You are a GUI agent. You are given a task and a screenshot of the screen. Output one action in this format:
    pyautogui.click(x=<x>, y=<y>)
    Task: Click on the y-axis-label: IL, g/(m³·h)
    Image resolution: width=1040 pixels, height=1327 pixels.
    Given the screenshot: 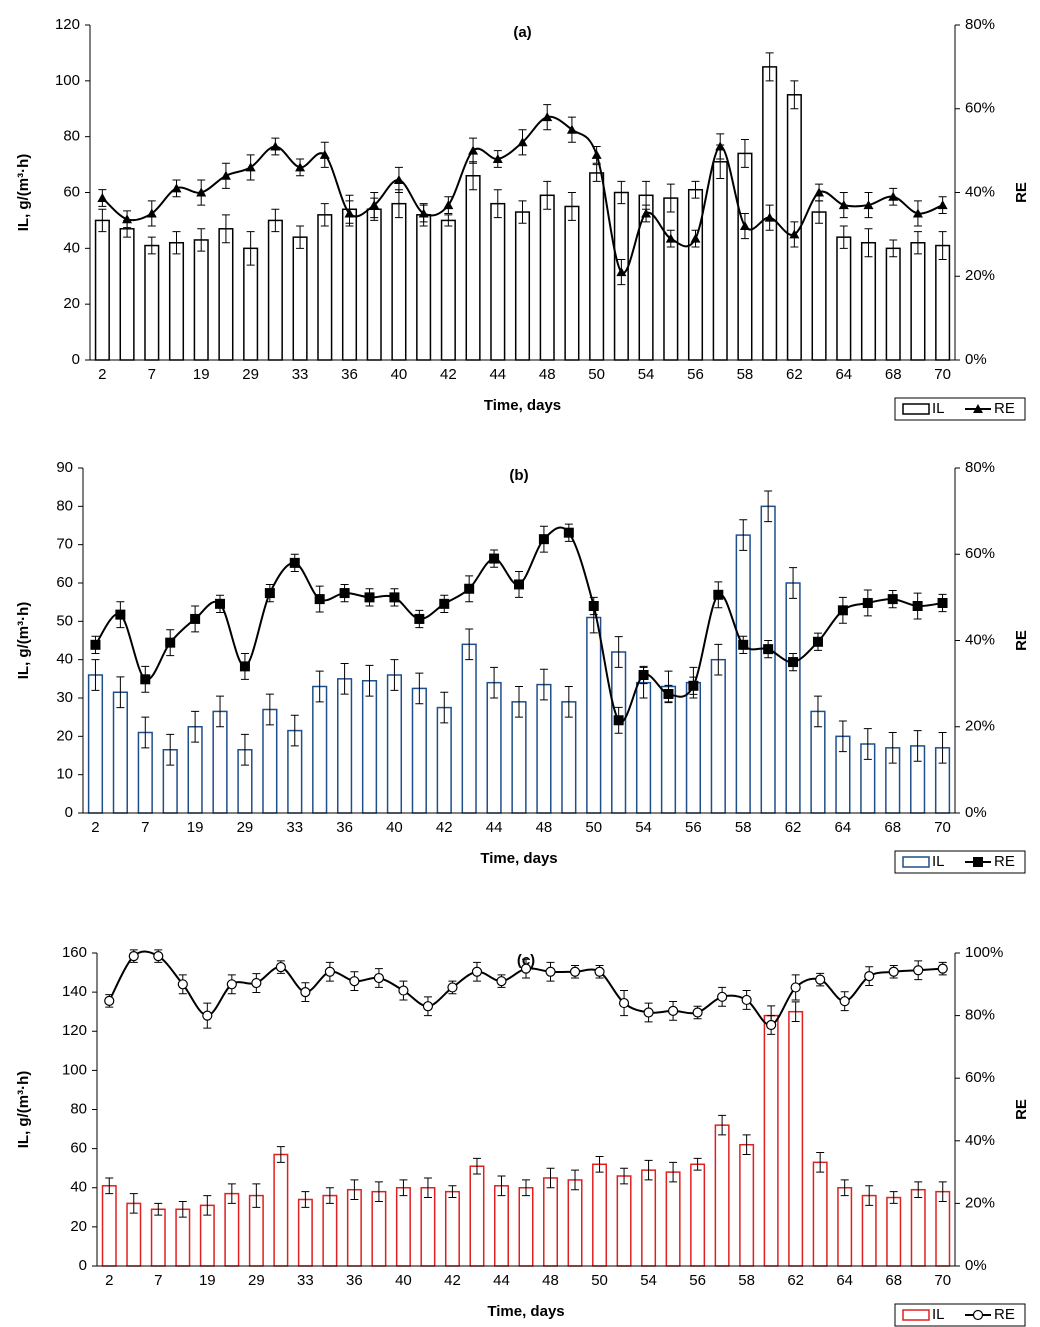 What is the action you would take?
    pyautogui.click(x=23, y=1109)
    